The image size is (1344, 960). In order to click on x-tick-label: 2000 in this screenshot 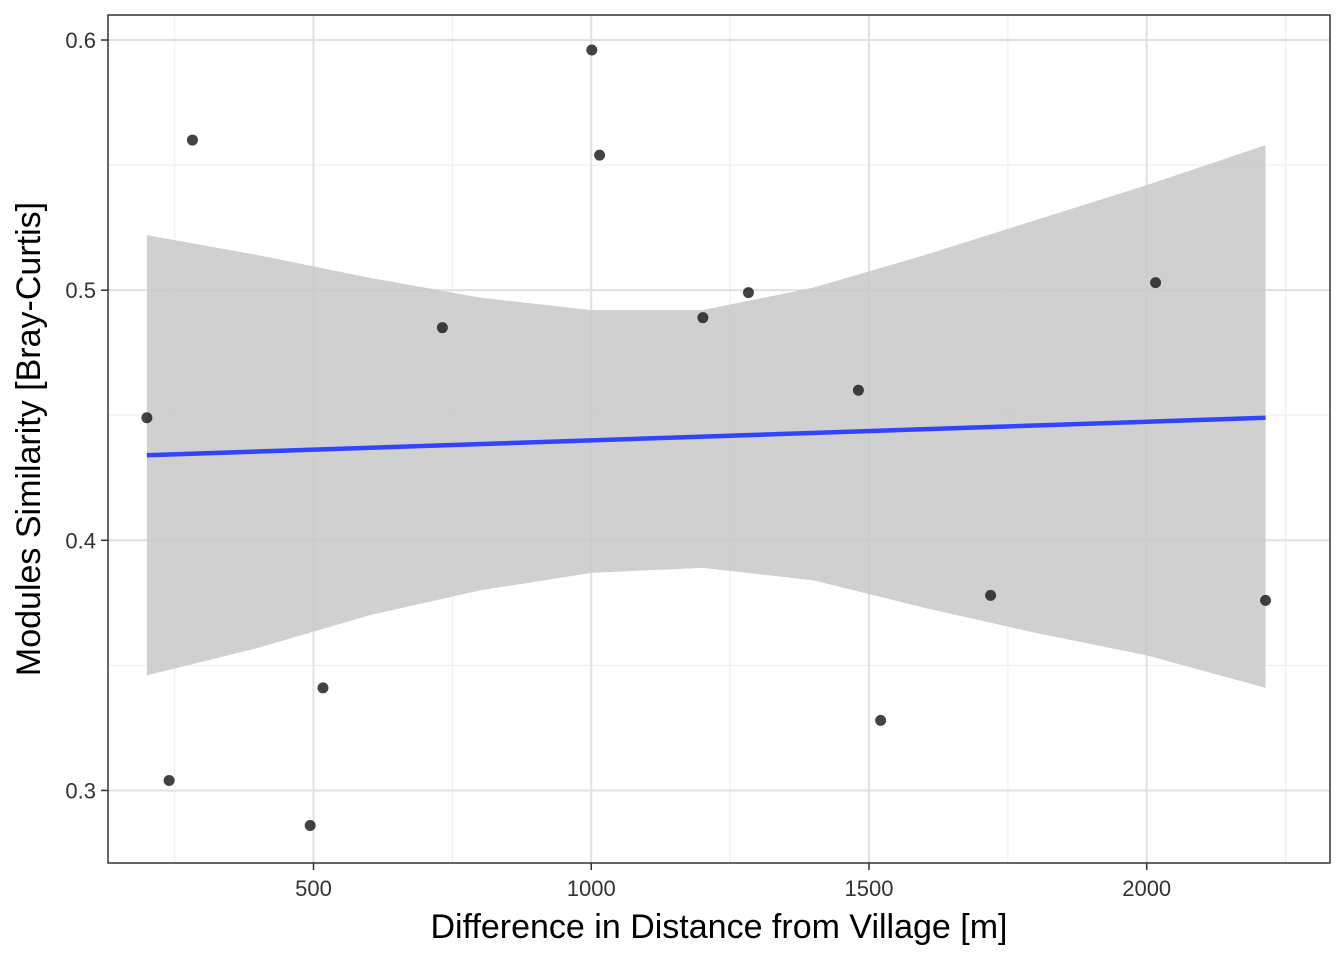, I will do `click(1146, 888)`.